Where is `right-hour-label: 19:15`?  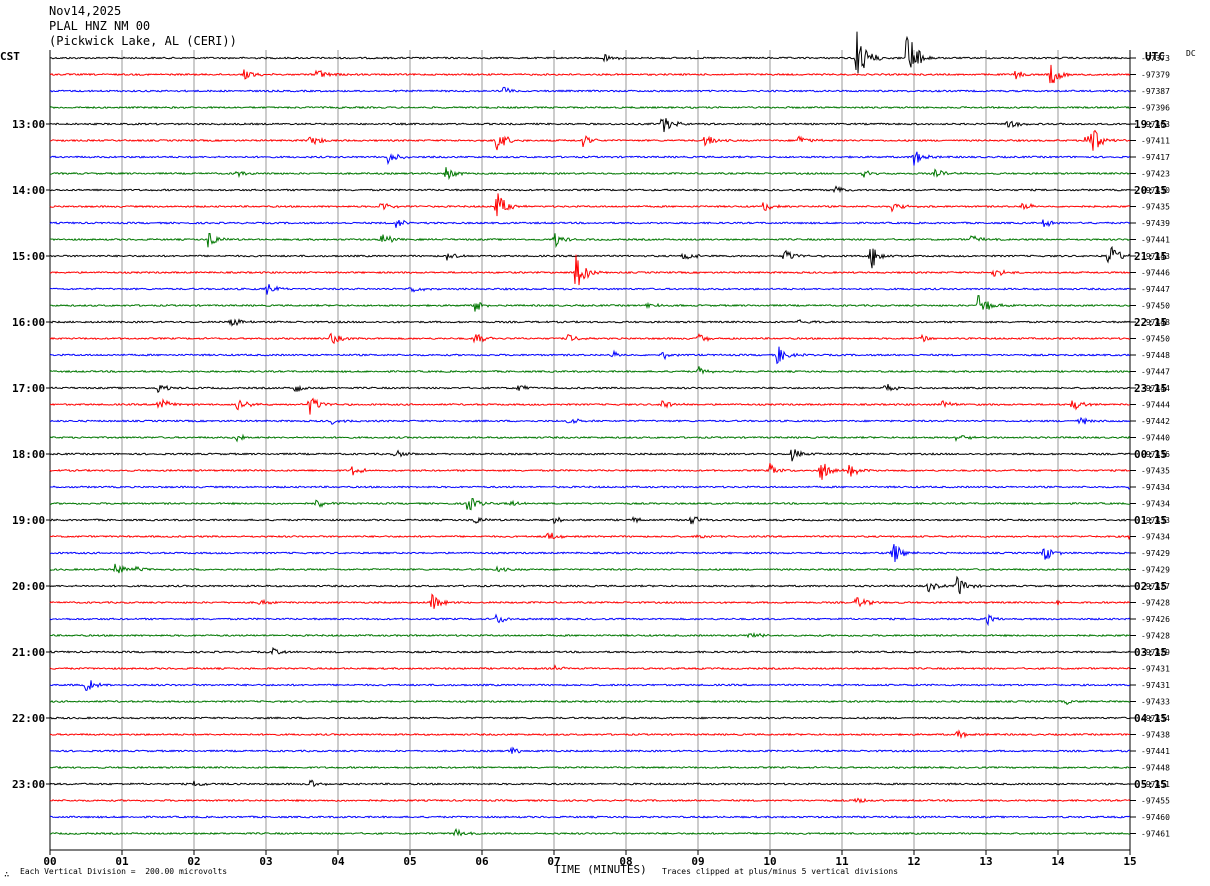 right-hour-label: 19:15 is located at coordinates (1150, 124).